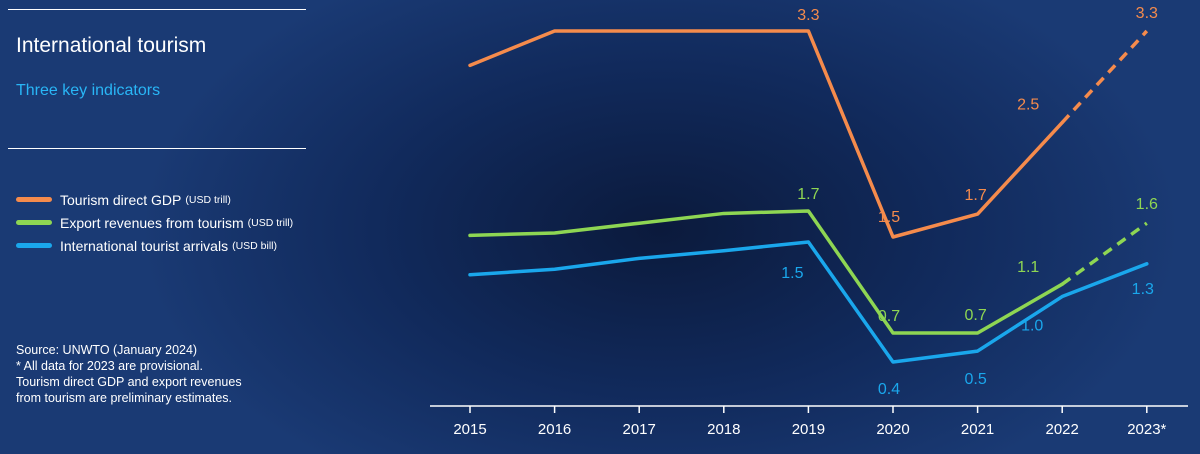 The height and width of the screenshot is (454, 1200). I want to click on legend-label-exports: Export revenues from tourism, so click(152, 222).